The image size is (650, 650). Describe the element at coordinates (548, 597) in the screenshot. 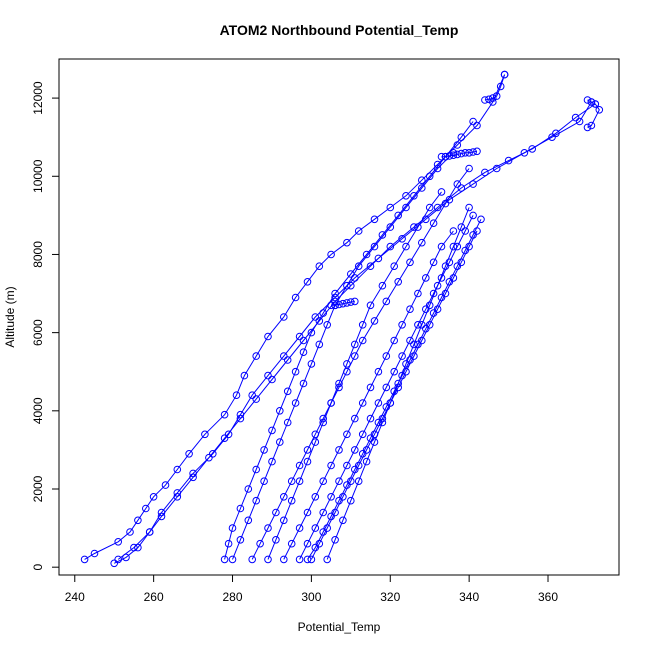

I see `x-tick-label: 360` at that location.